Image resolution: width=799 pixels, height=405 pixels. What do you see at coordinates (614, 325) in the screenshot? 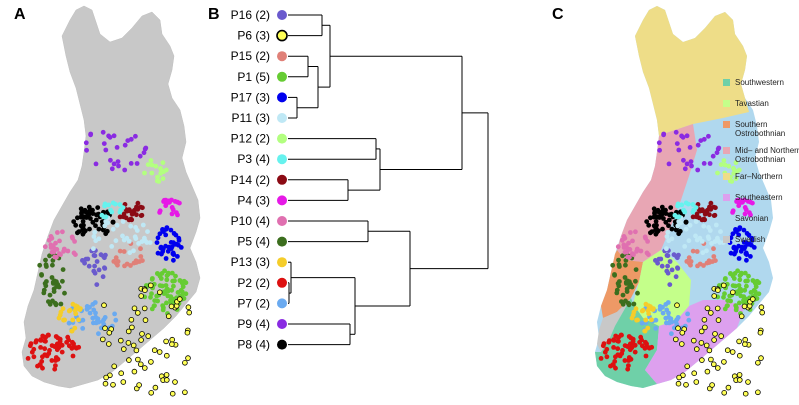
I see `region-swedish-coast` at bounding box center [614, 325].